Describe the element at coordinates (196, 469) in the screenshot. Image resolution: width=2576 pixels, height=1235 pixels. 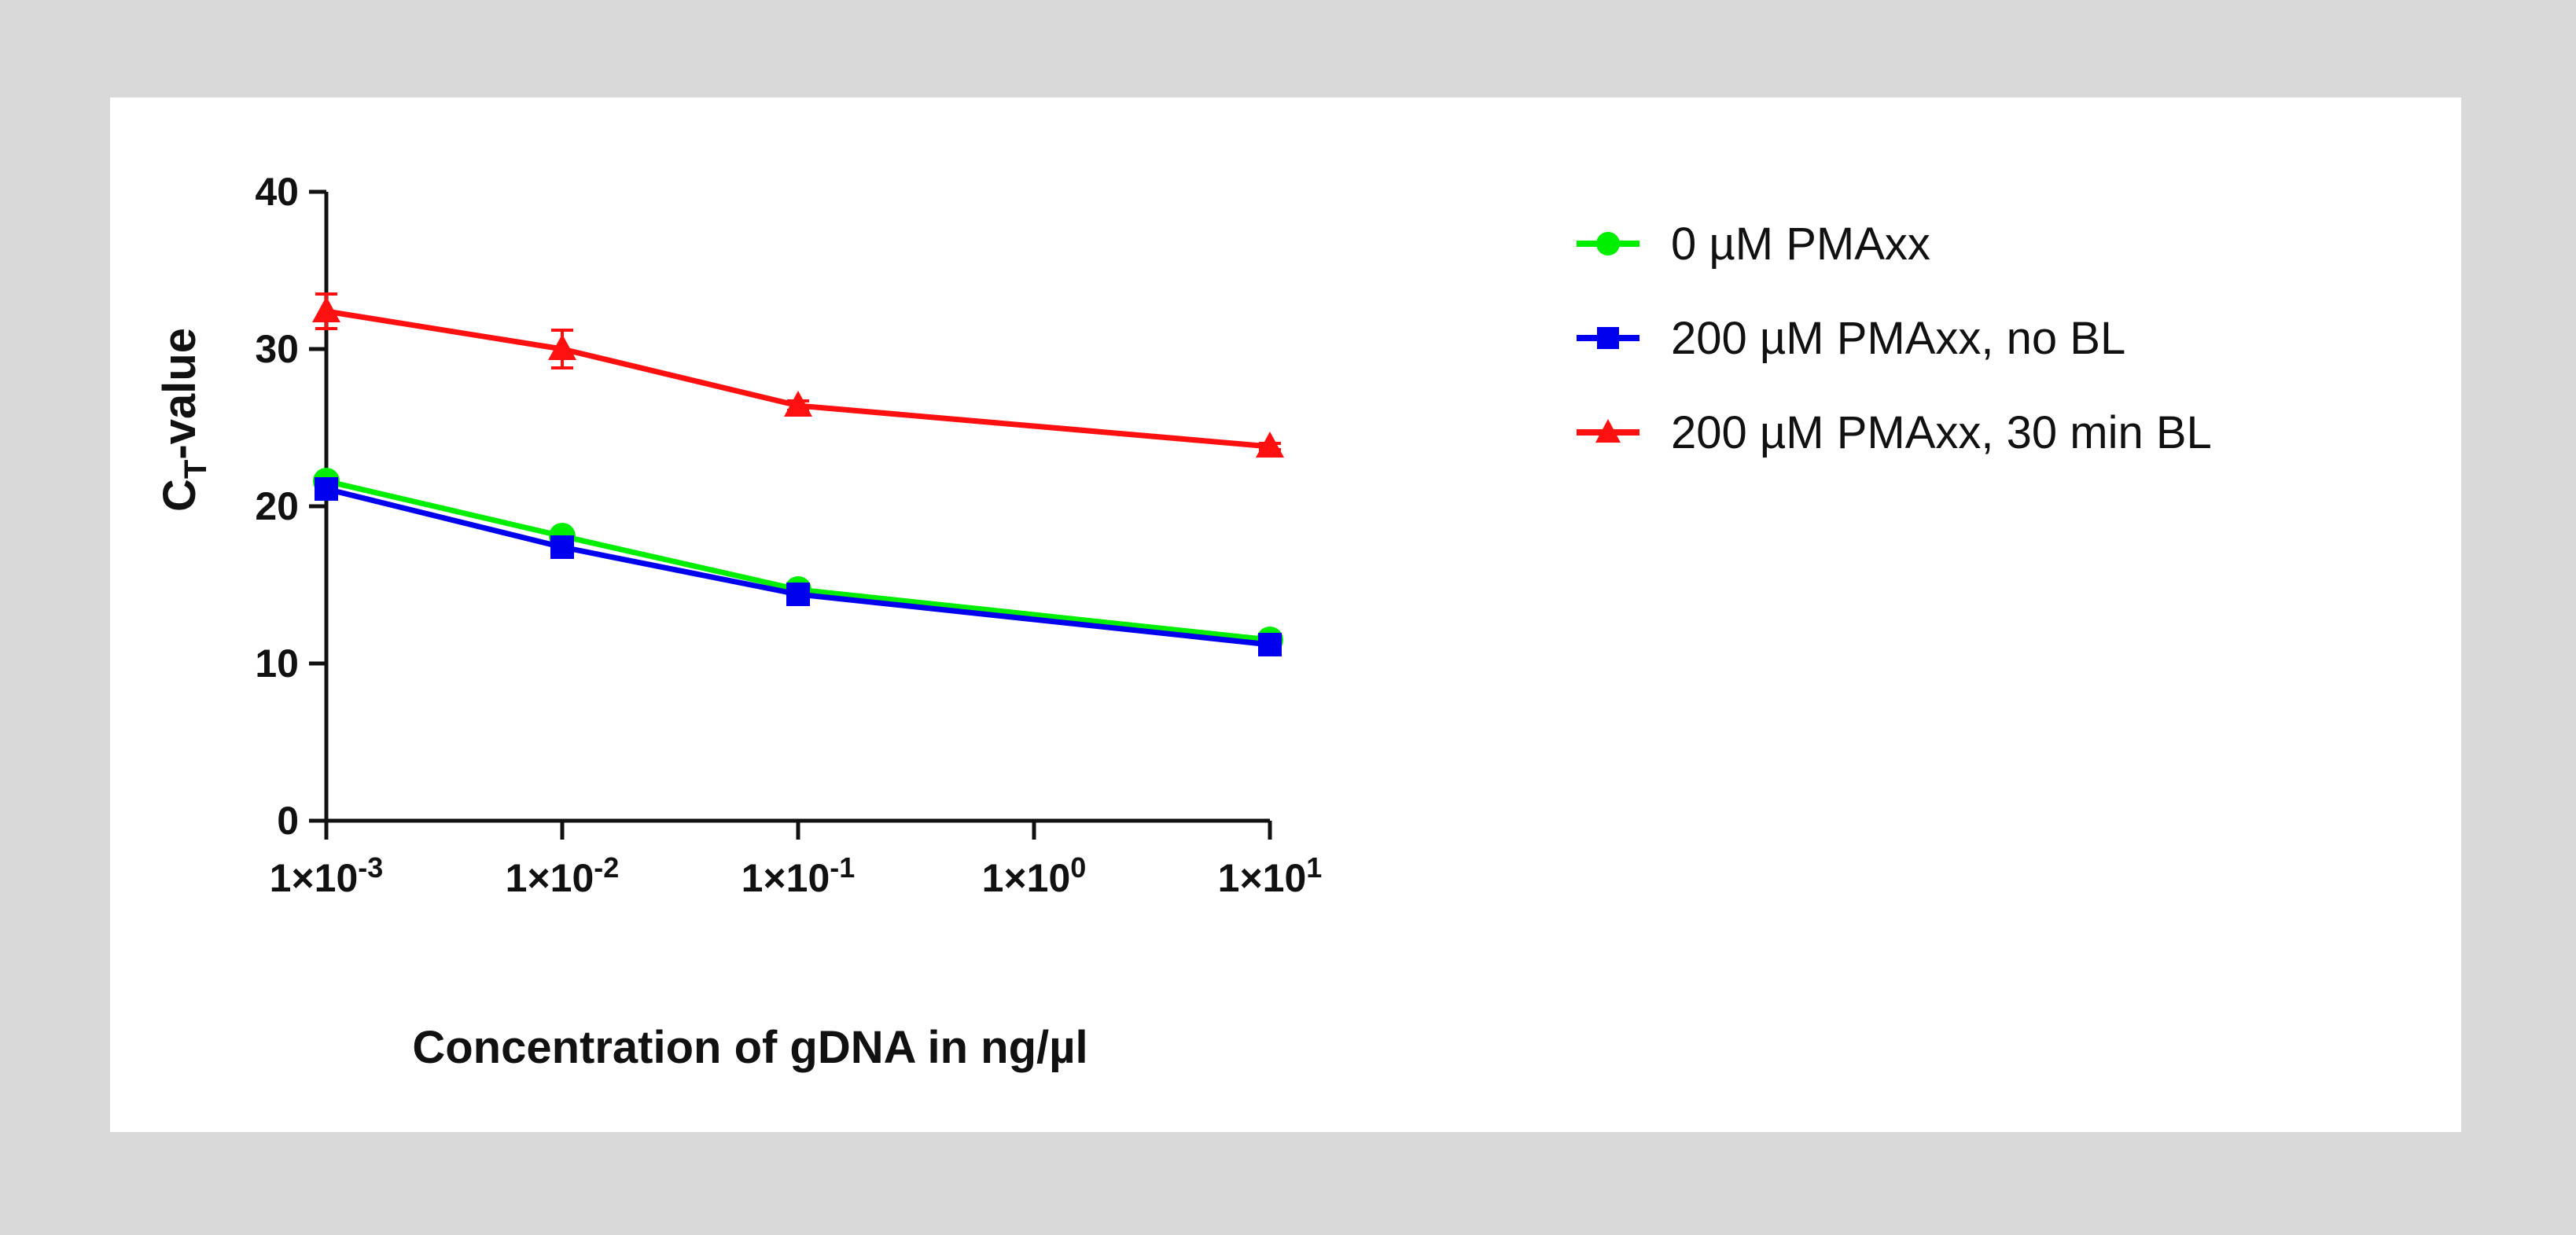
I see `y-axis-title-sub: T` at that location.